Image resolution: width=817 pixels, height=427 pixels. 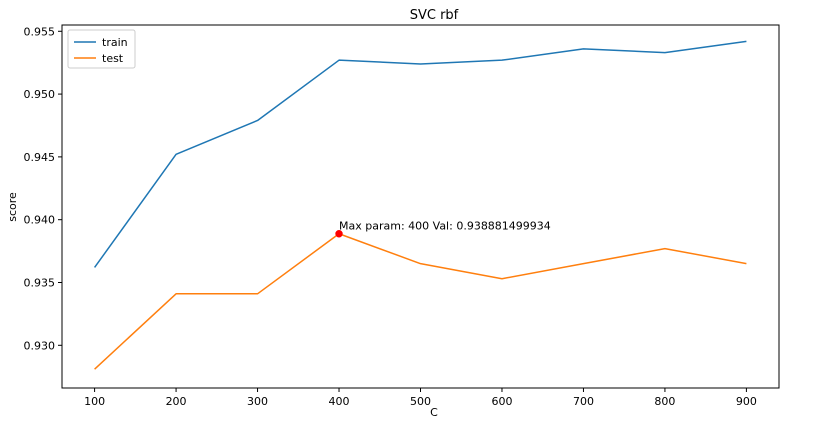 I want to click on max-point-marker, so click(x=339, y=234).